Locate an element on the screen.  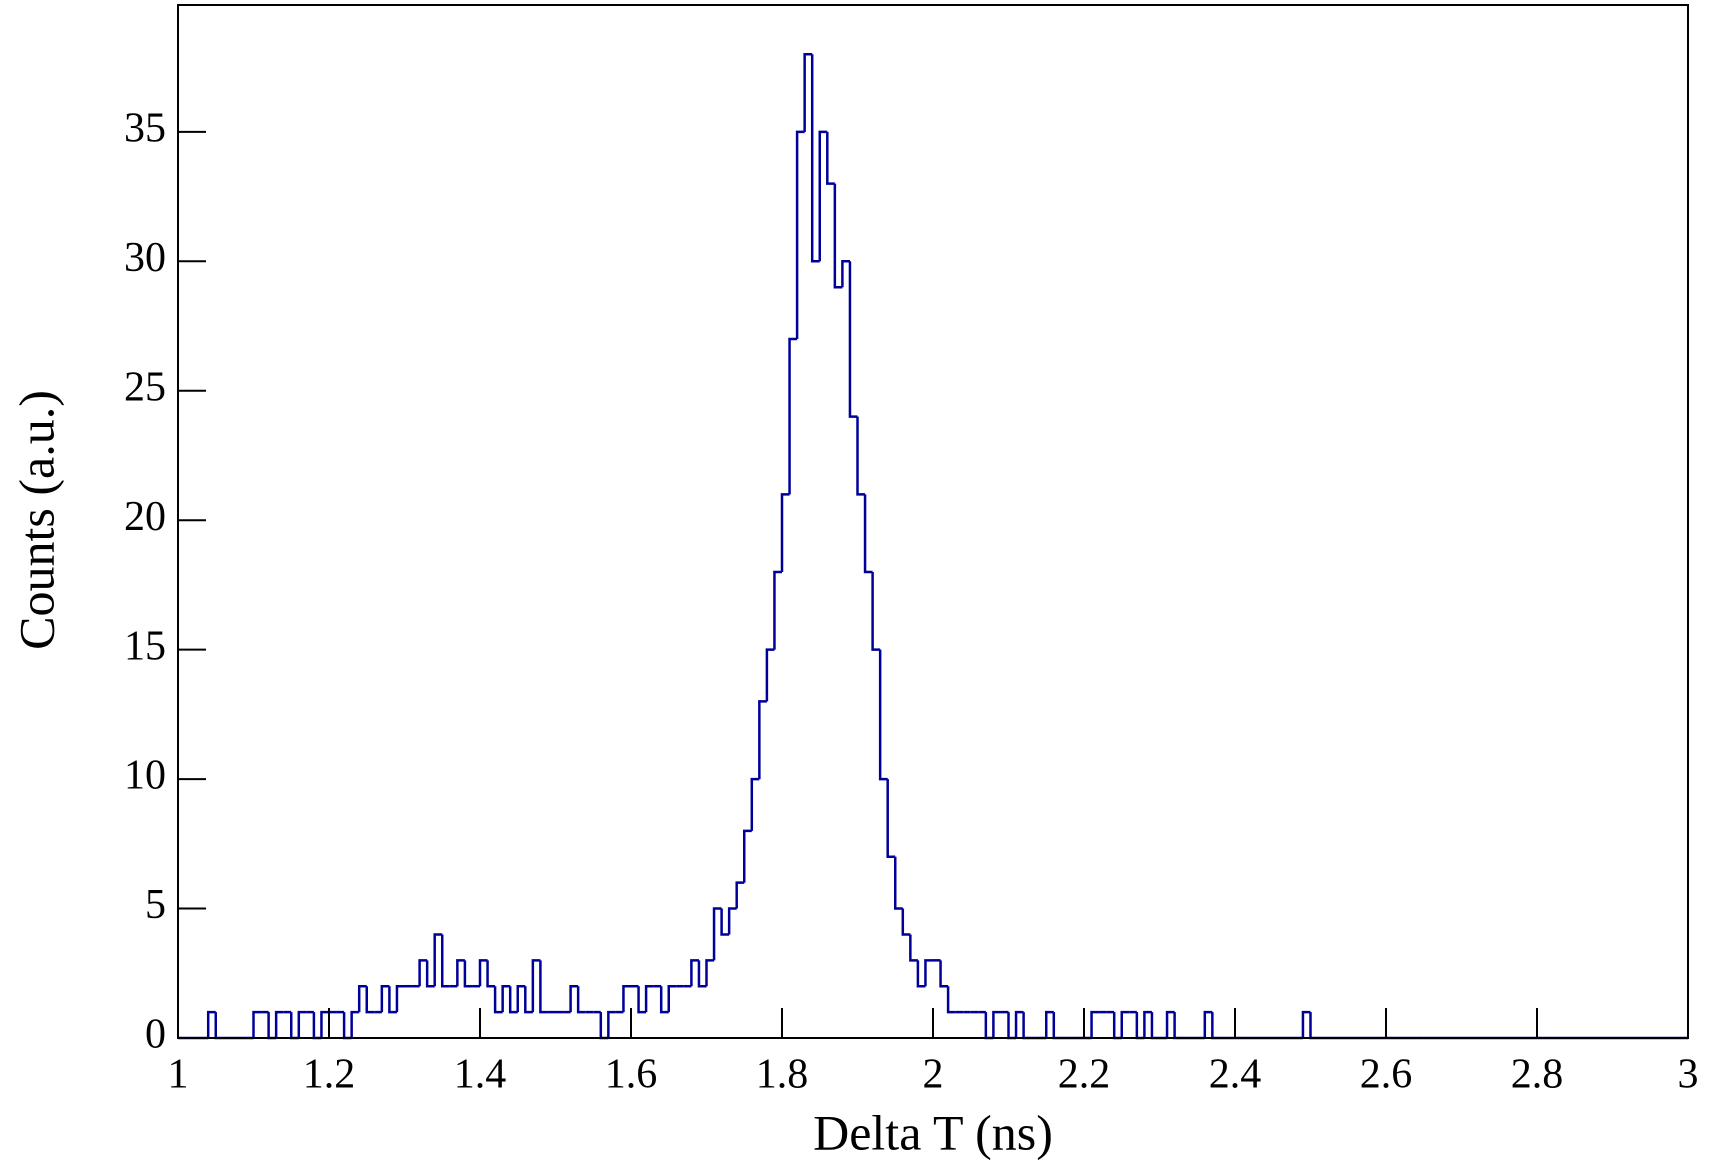
y-tick-label: 35 is located at coordinates (145, 129).